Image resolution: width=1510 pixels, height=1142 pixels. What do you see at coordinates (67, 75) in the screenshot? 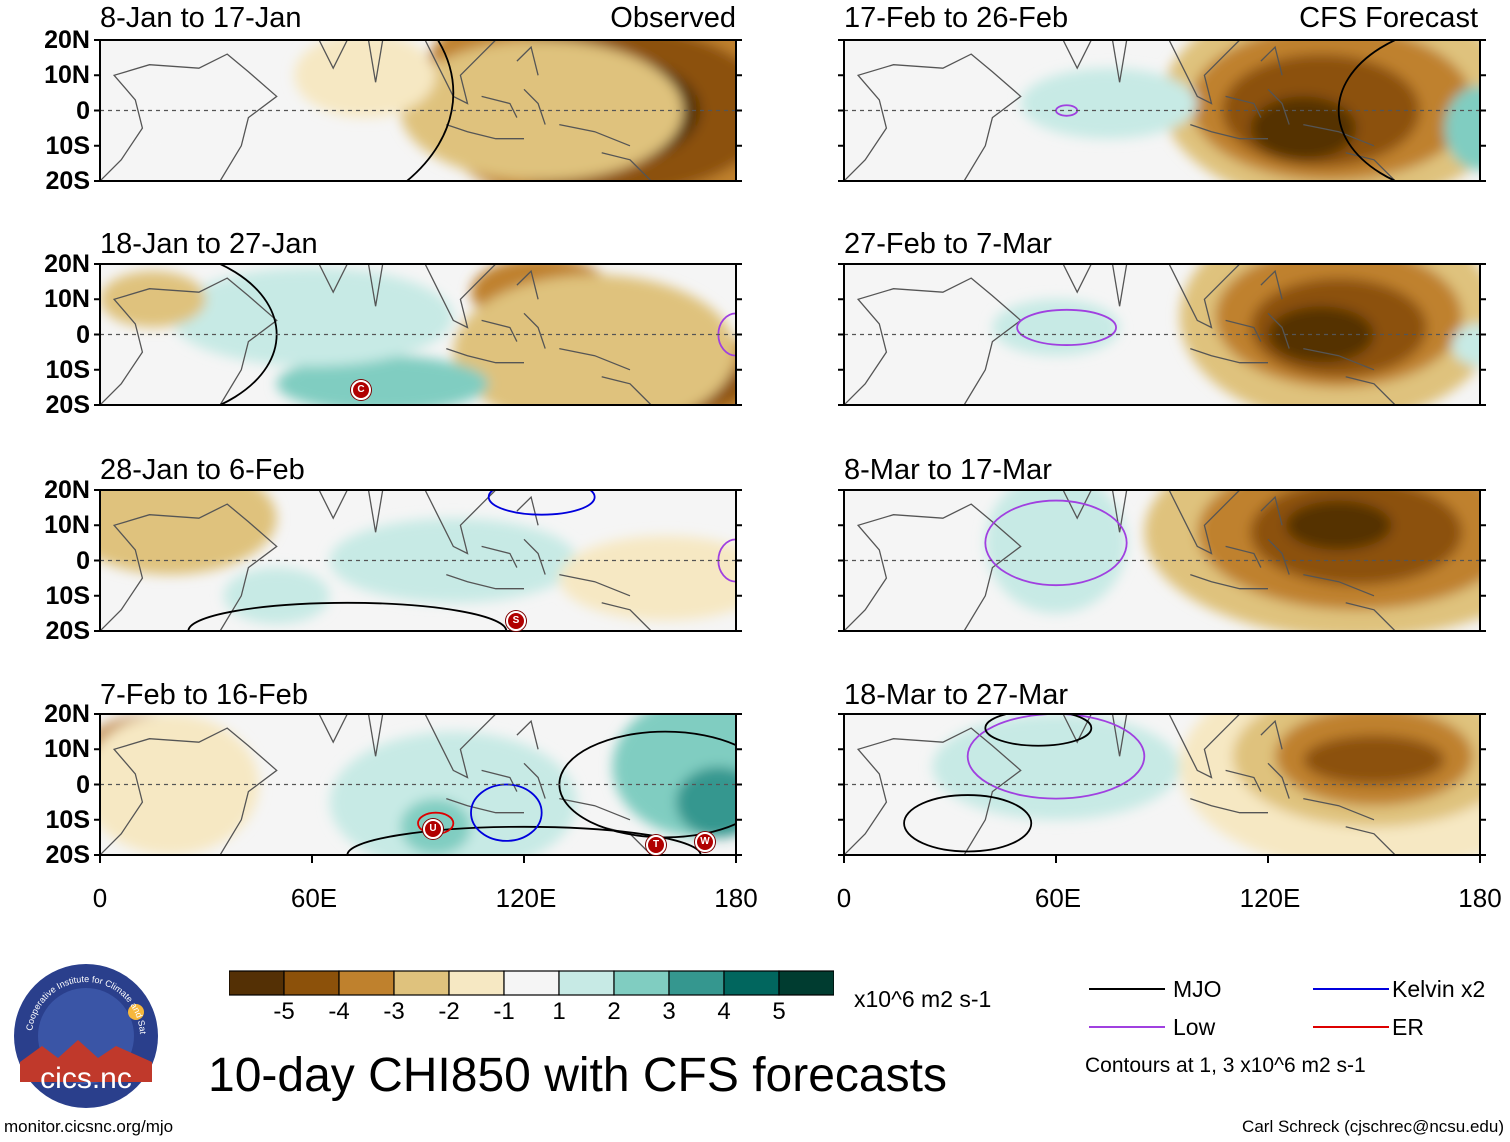
I see `lat-label-0-1: 10N` at bounding box center [67, 75].